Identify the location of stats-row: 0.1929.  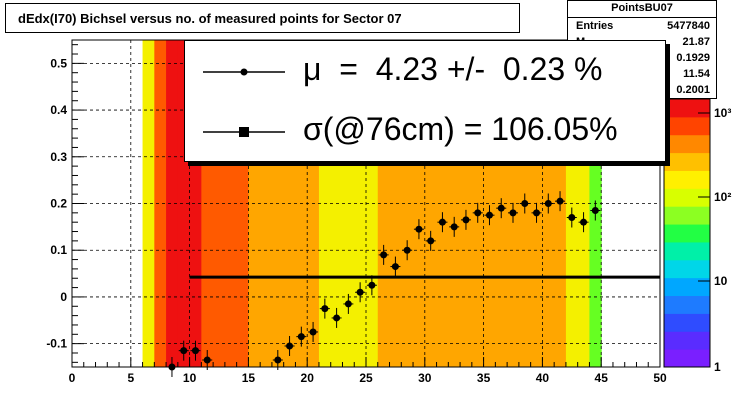
(643, 59).